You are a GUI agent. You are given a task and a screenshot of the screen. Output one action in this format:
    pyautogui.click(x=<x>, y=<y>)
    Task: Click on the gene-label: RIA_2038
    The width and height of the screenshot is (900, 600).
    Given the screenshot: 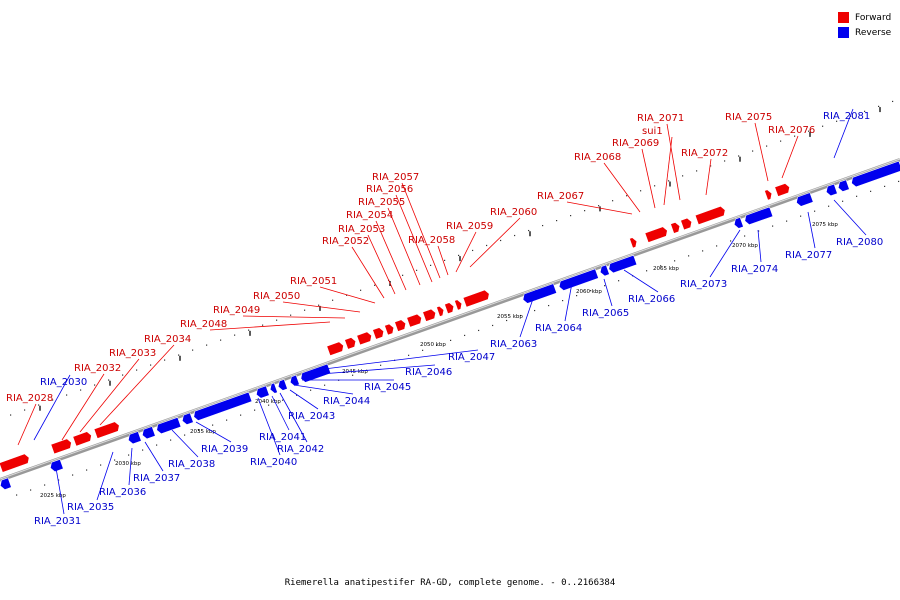 What is the action you would take?
    pyautogui.click(x=191, y=464)
    